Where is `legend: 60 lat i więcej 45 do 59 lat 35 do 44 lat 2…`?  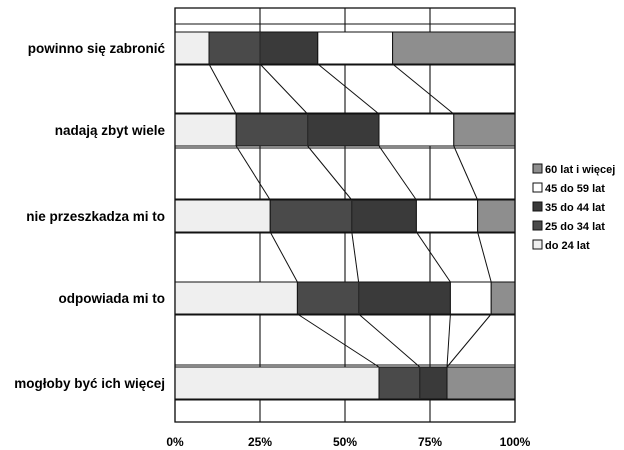
legend: 60 lat i więcej 45 do 59 lat 35 do 44 lat 2… is located at coordinates (573, 207).